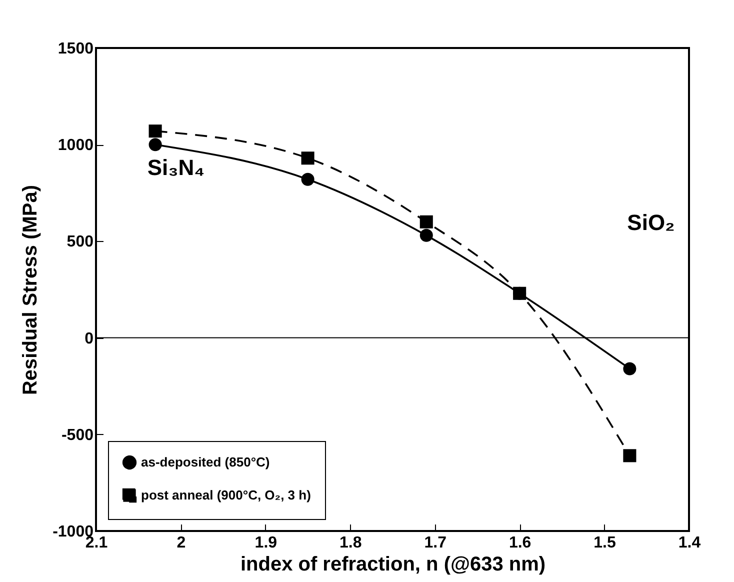 Image resolution: width=734 pixels, height=582 pixels. Describe the element at coordinates (181, 543) in the screenshot. I see `x-tick-label: 2` at that location.